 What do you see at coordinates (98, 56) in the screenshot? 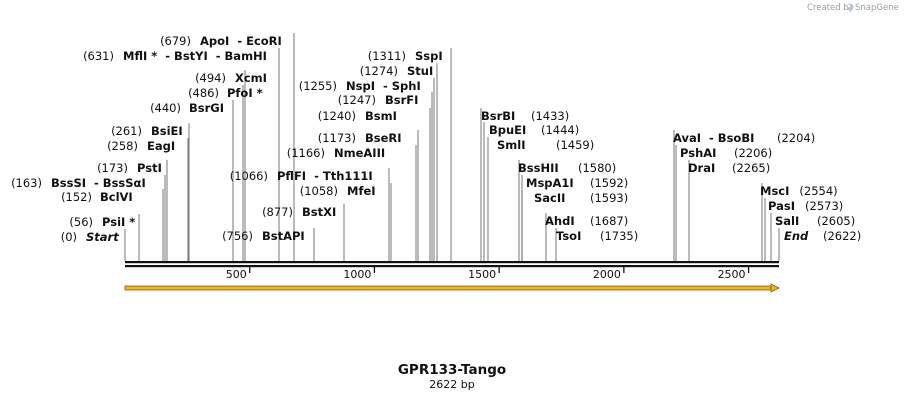
I see `site-position: (631)` at bounding box center [98, 56].